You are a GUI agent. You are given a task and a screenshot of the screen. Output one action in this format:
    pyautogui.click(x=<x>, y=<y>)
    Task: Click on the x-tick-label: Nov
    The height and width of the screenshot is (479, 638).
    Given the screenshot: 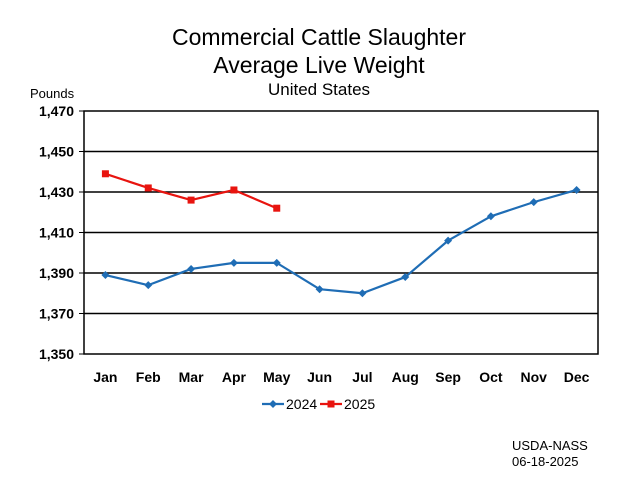 What is the action you would take?
    pyautogui.click(x=534, y=377)
    